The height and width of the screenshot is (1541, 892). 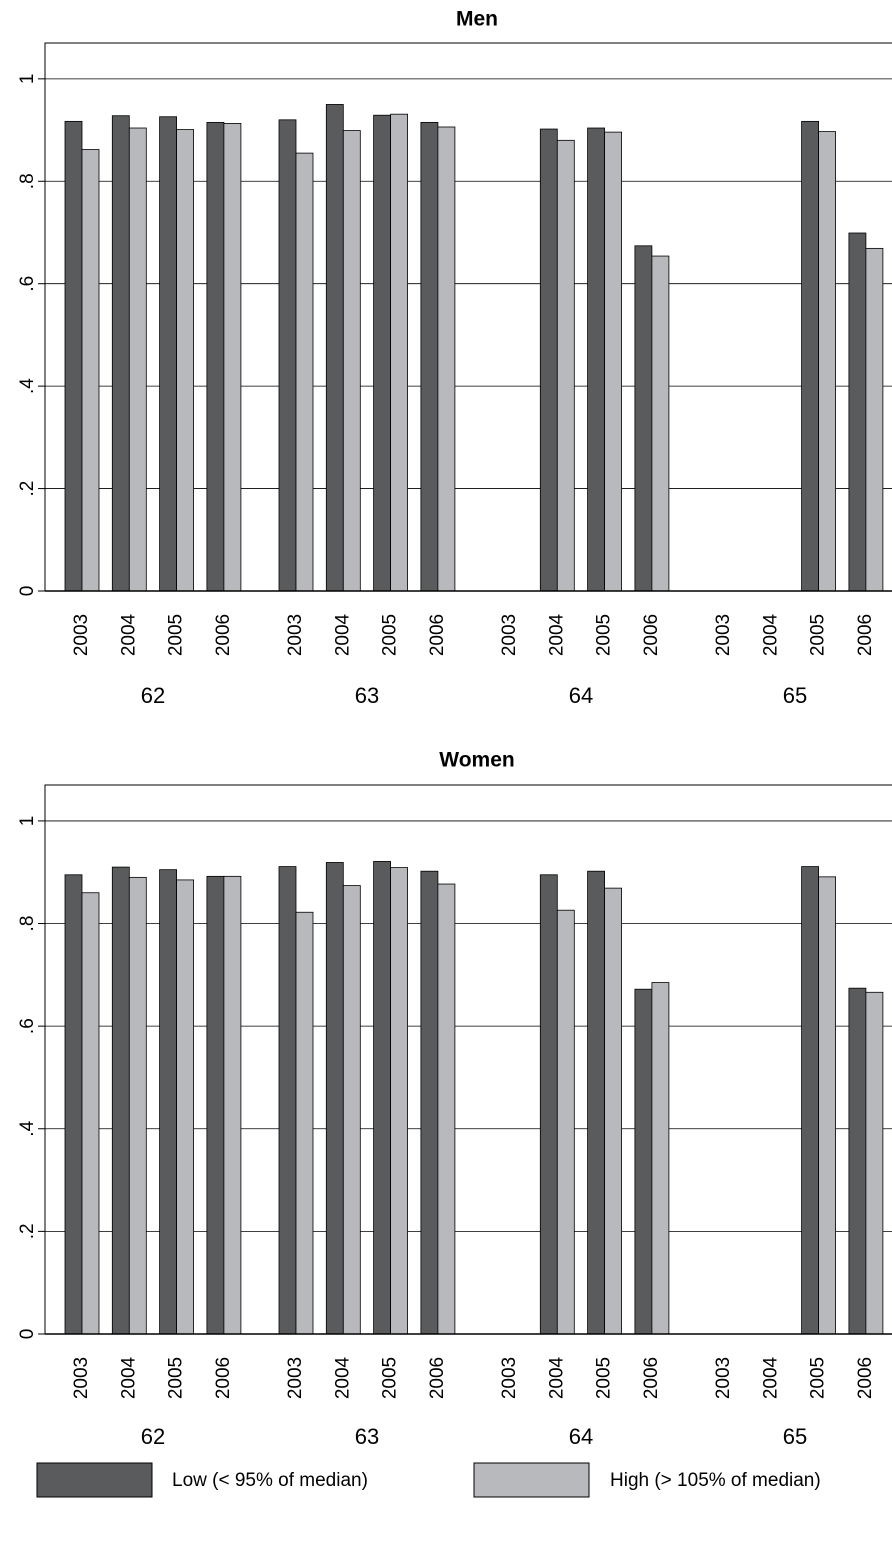 I want to click on legend-label: Low (< 95% of median), so click(x=270, y=1480).